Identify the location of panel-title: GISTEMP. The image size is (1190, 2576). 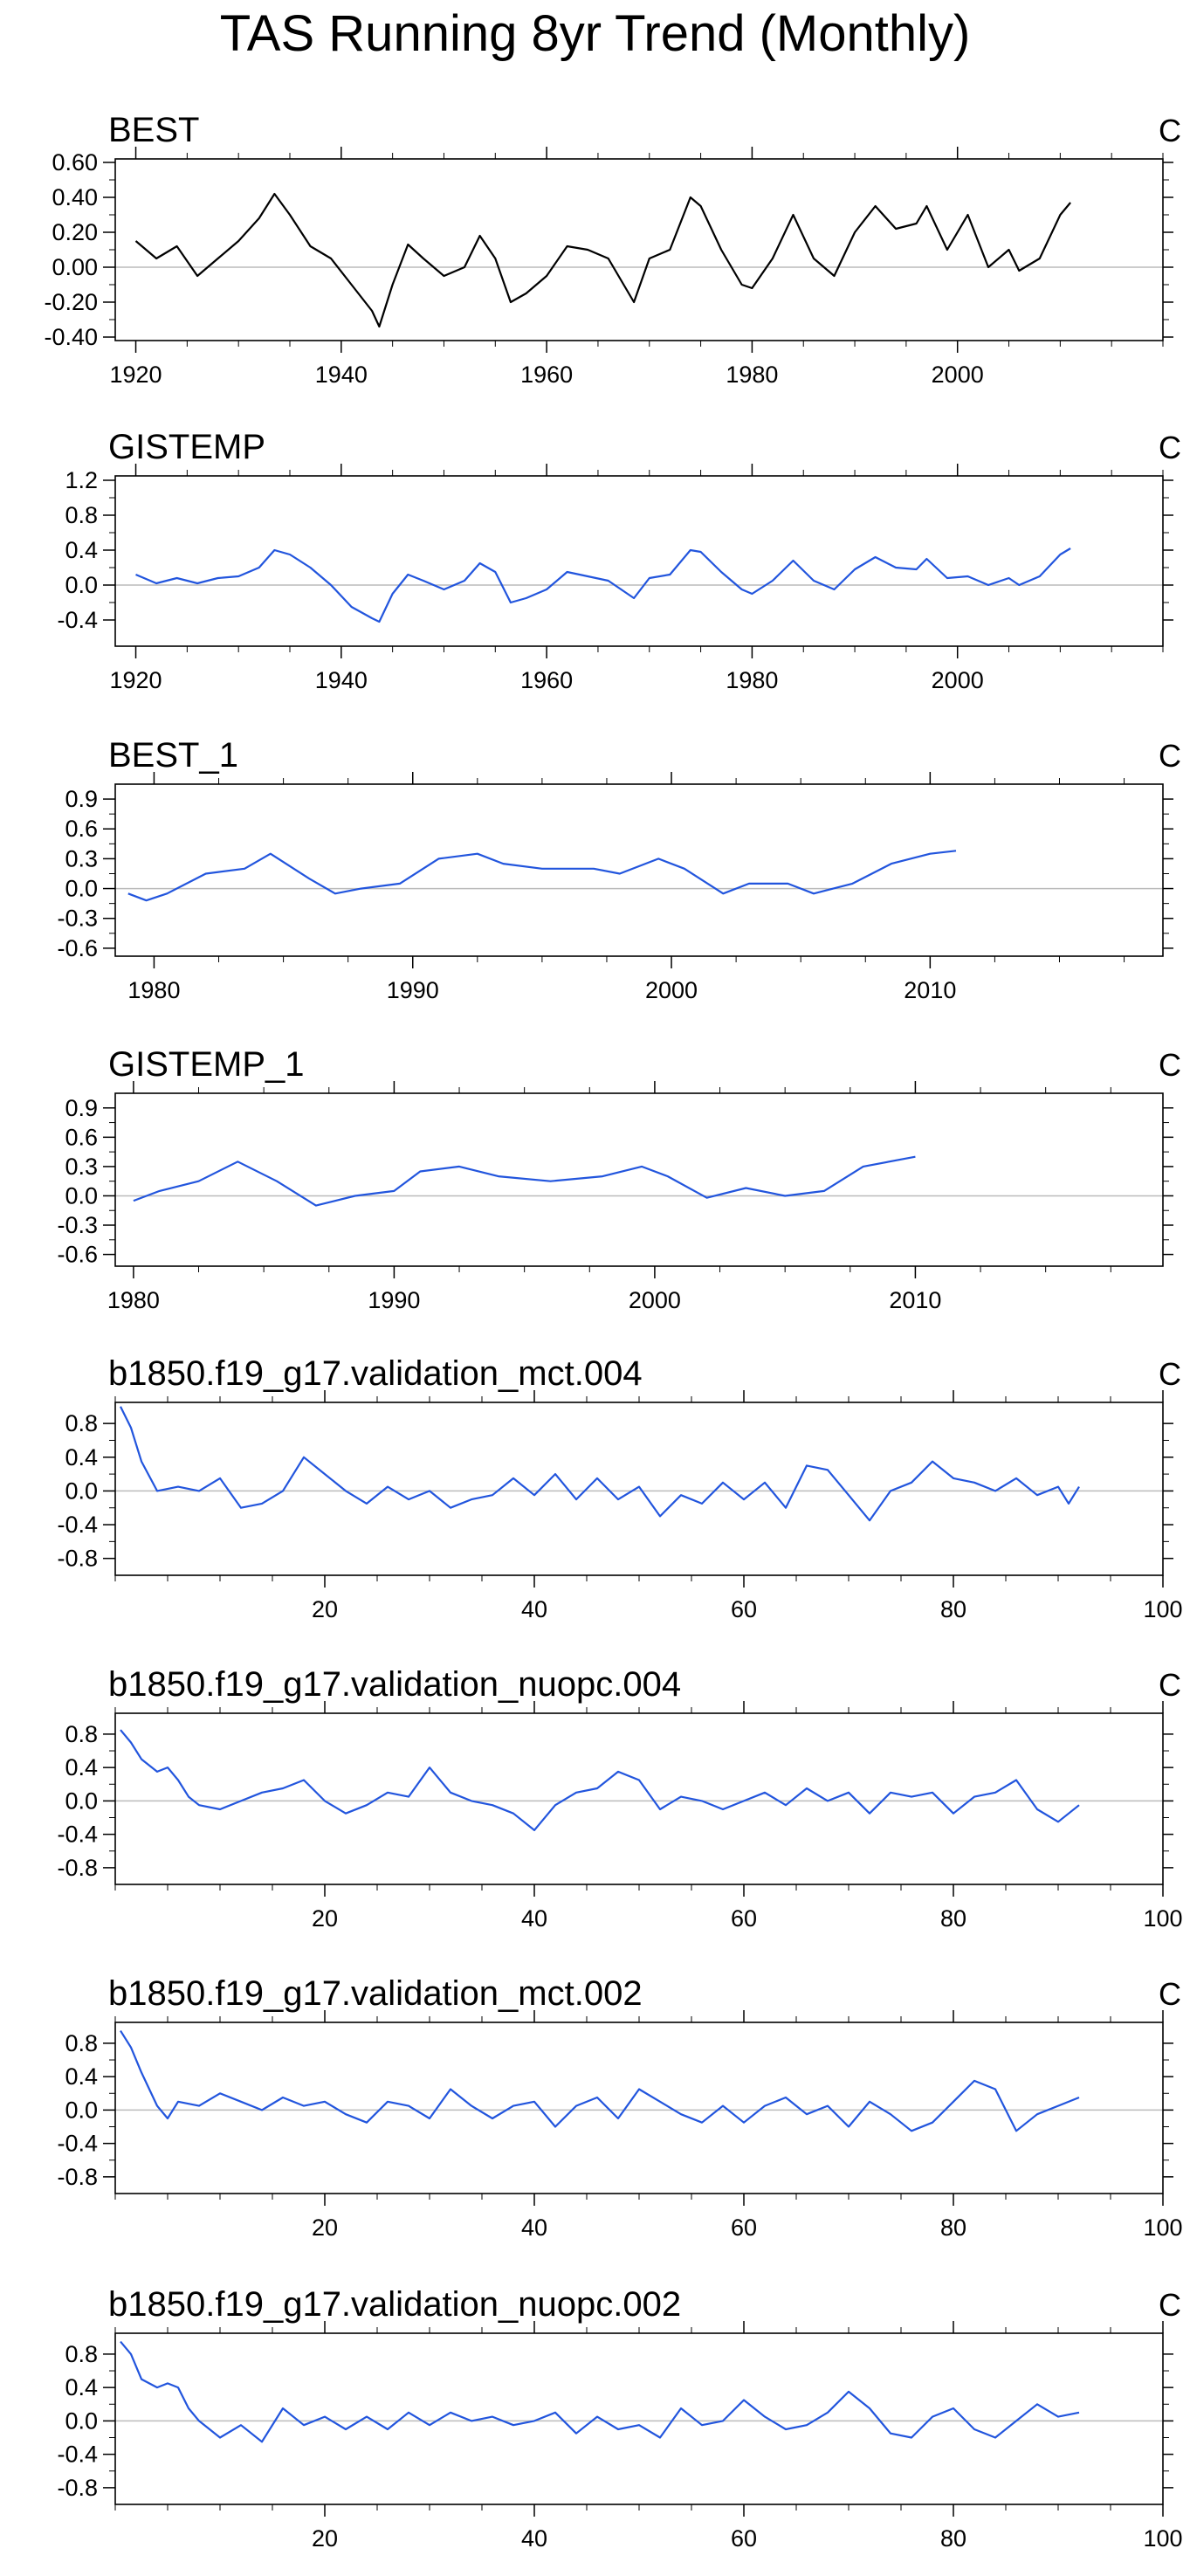
(186, 447).